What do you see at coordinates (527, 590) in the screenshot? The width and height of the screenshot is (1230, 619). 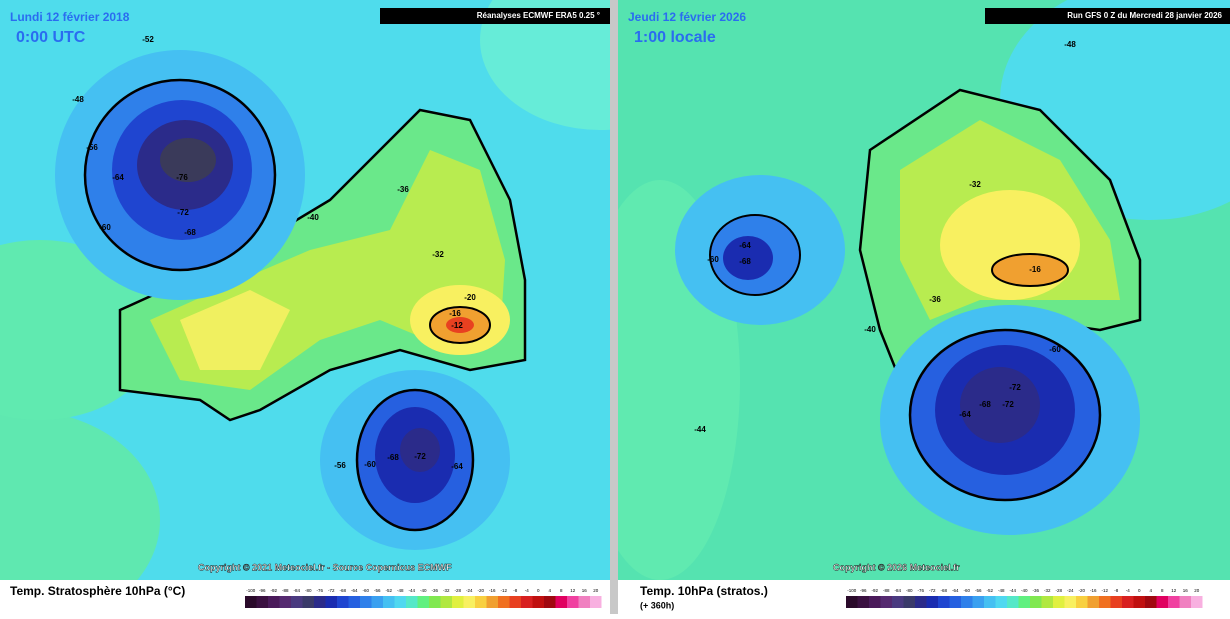 I see `colorbar-label: -4` at bounding box center [527, 590].